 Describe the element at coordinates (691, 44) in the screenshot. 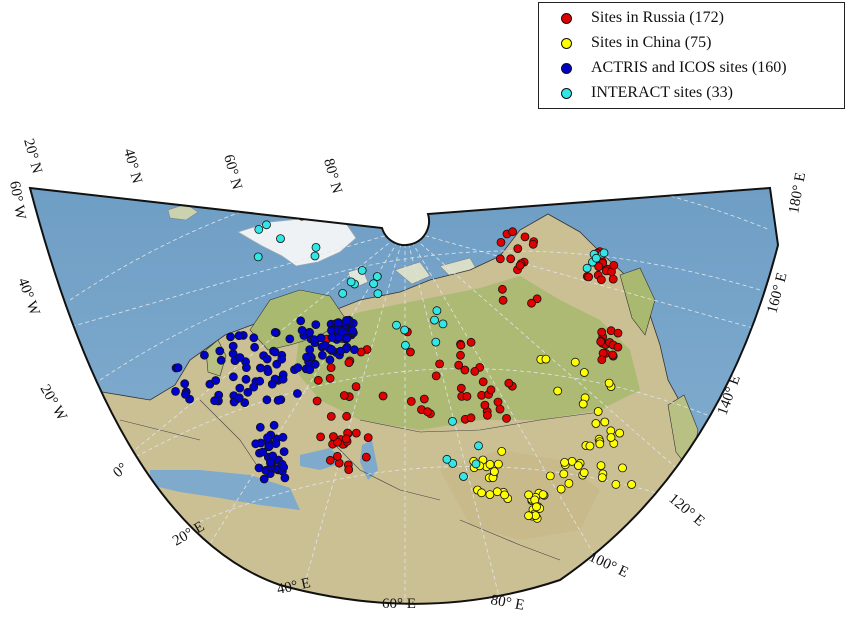

I see `legend-item-china: Sites in China (75)` at that location.